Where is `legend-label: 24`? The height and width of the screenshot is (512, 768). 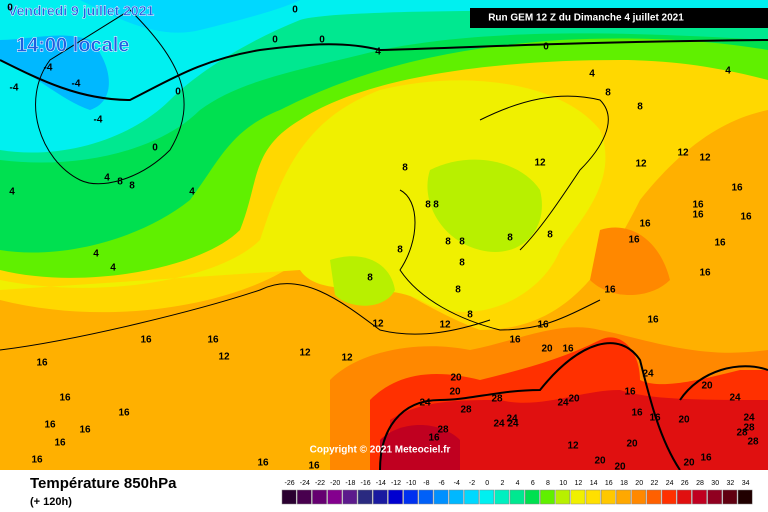 legend-label: 24 is located at coordinates (670, 483).